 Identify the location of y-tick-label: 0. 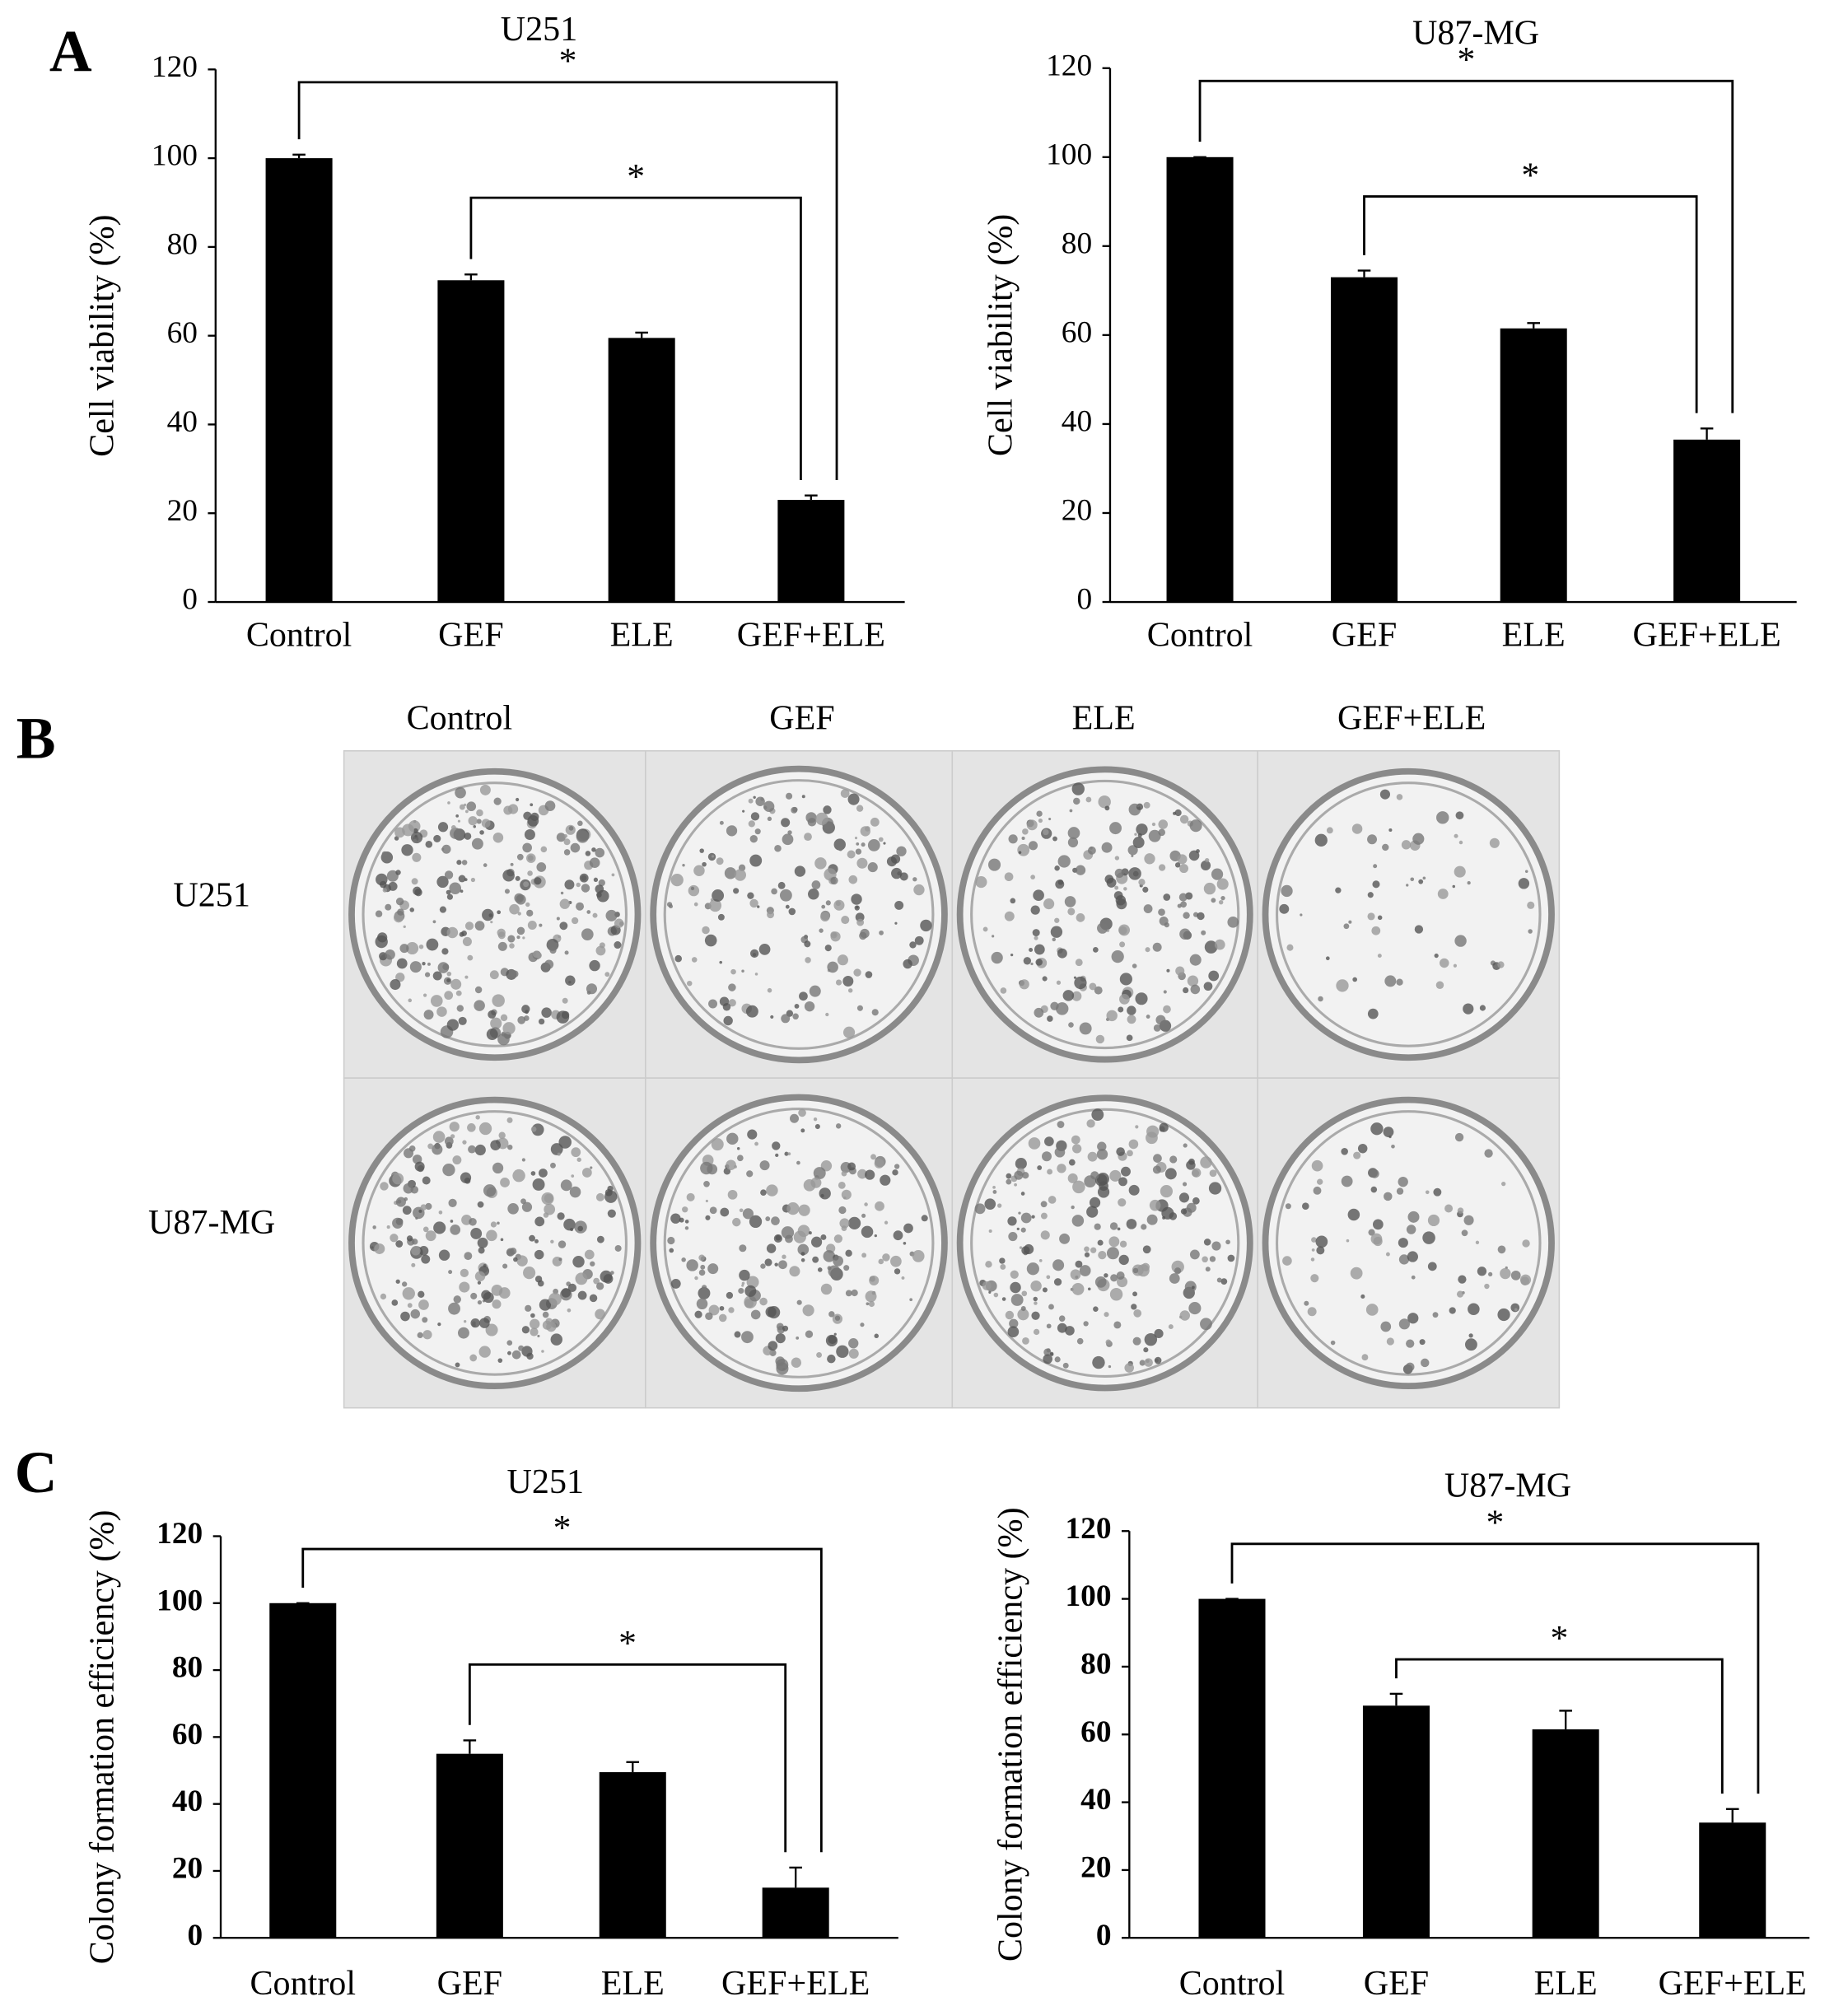
(1104, 1935).